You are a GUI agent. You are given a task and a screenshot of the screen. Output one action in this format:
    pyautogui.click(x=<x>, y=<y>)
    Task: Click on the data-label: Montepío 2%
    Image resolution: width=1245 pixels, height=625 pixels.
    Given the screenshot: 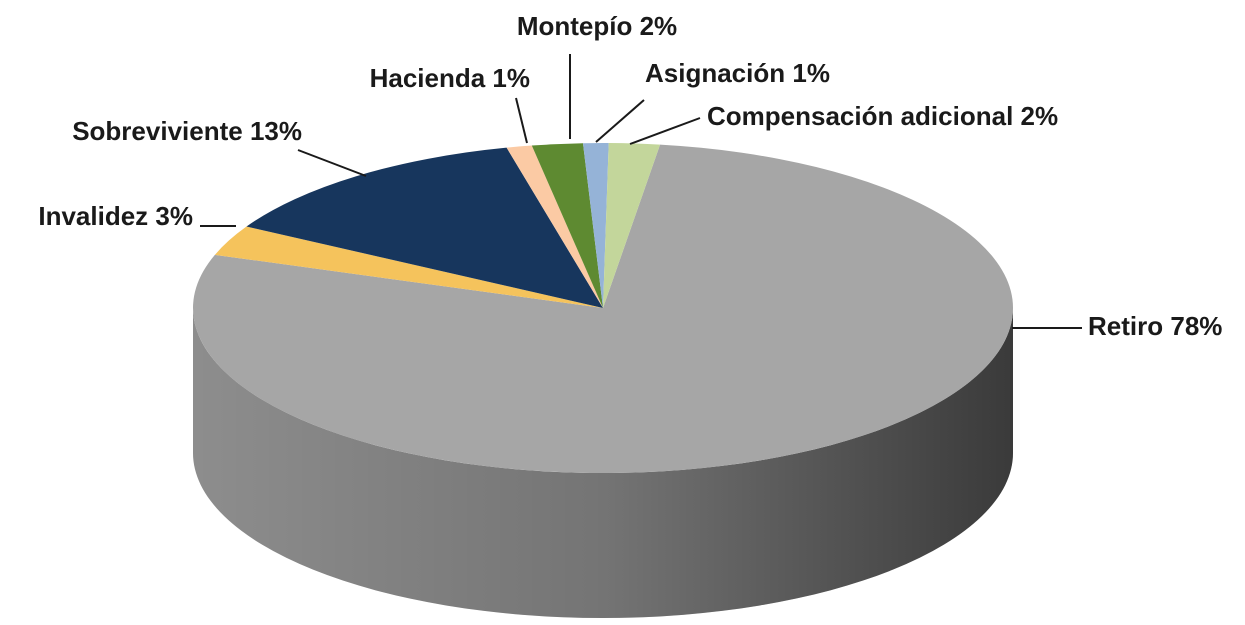 What is the action you would take?
    pyautogui.click(x=597, y=26)
    